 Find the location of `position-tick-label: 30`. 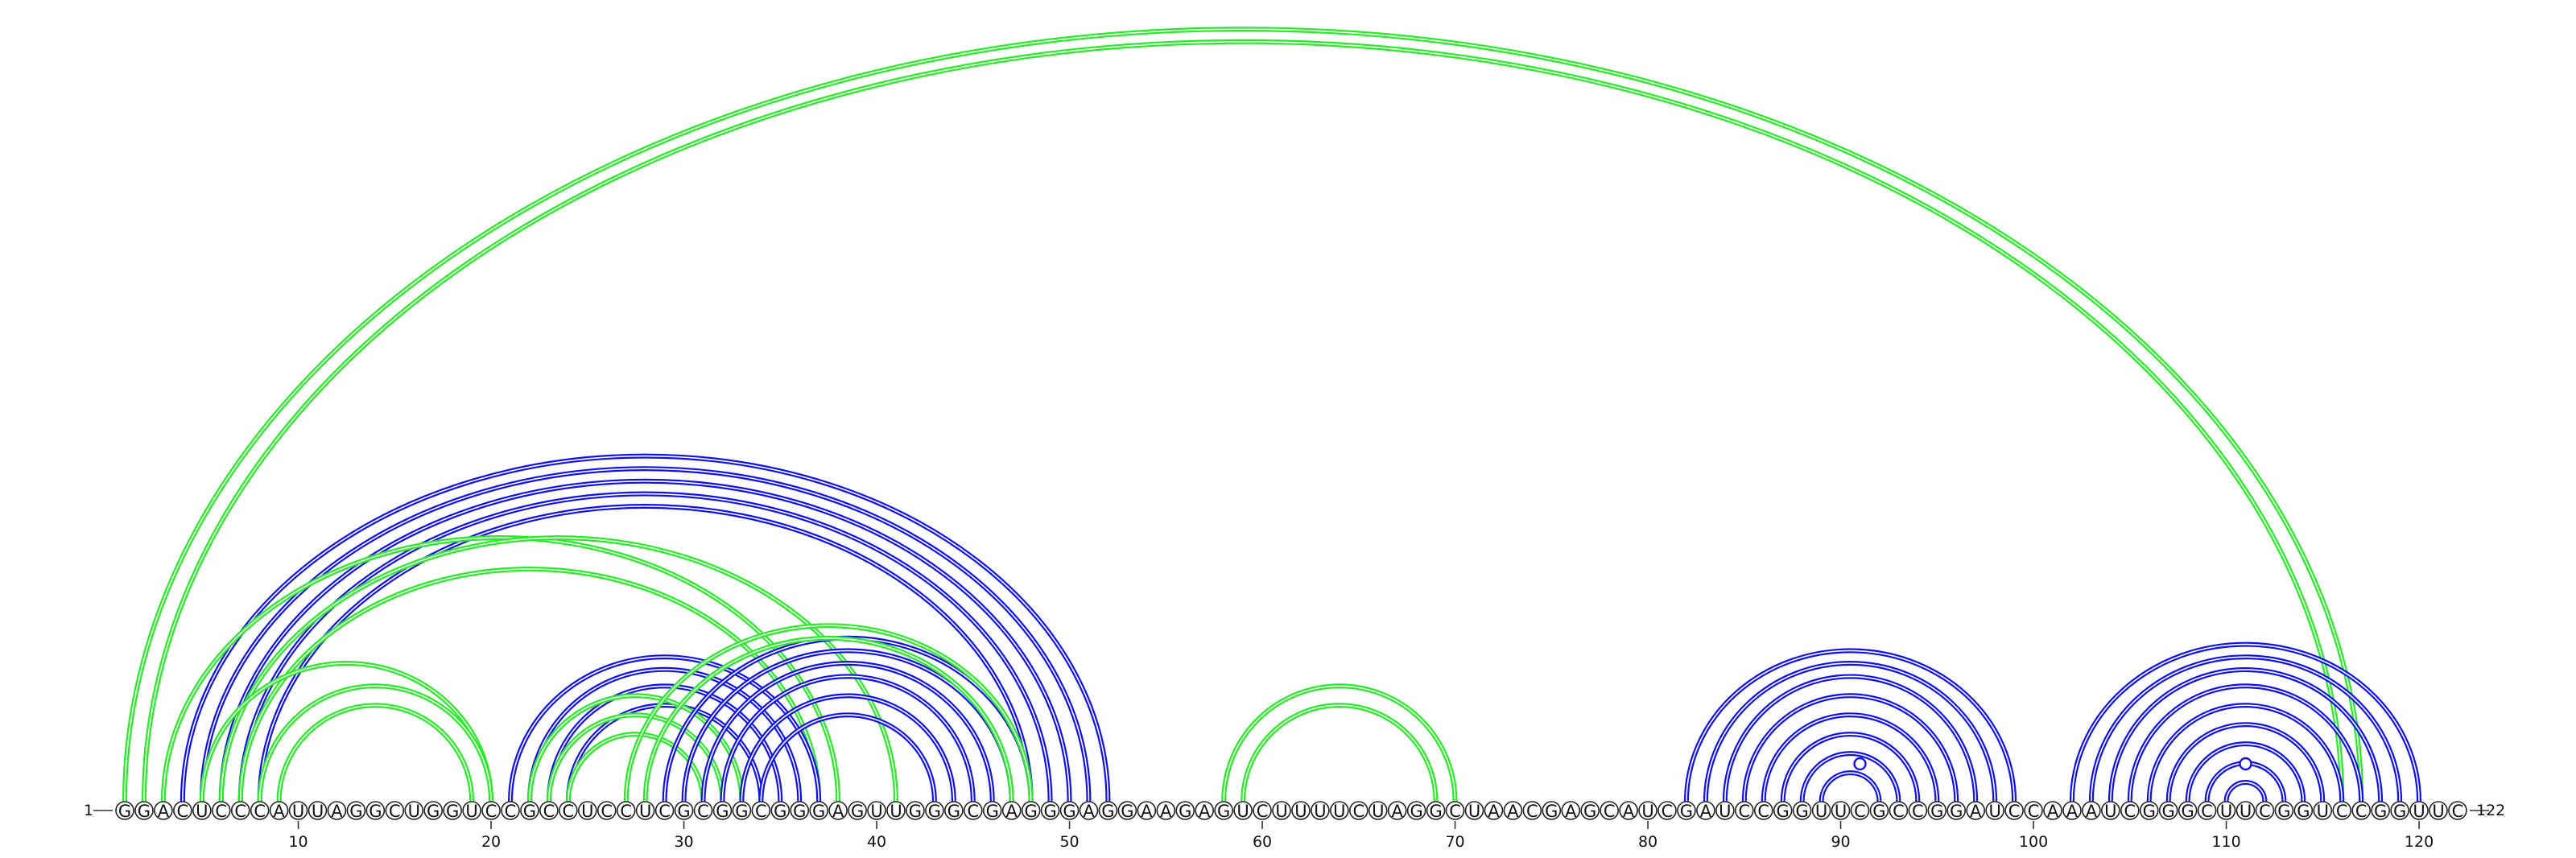

position-tick-label: 30 is located at coordinates (683, 842).